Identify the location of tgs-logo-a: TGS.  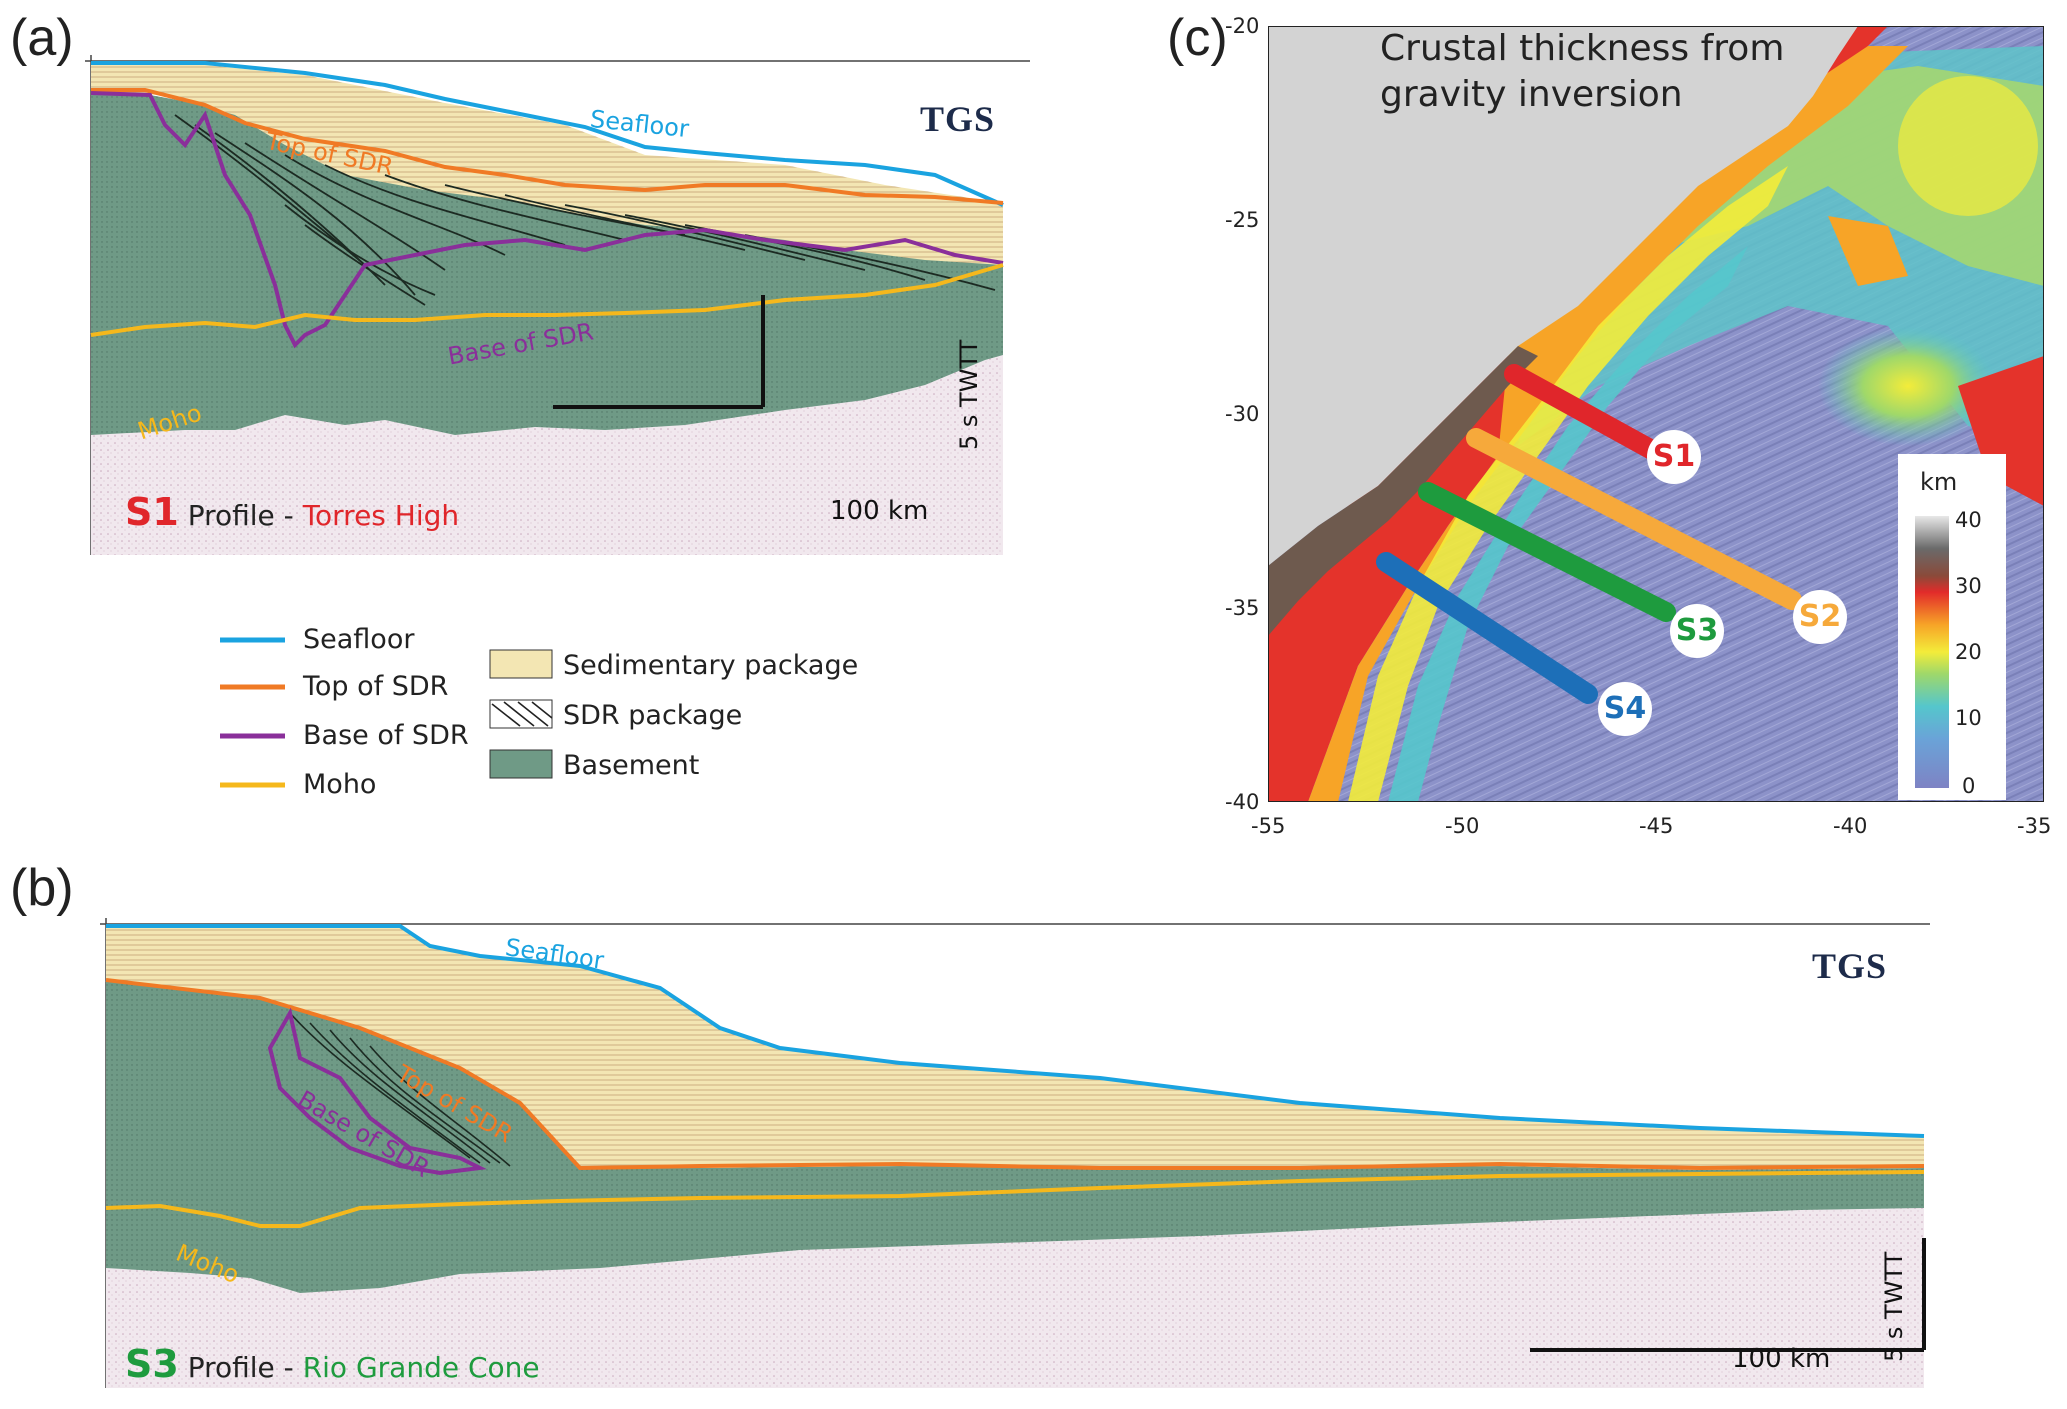
(958, 119).